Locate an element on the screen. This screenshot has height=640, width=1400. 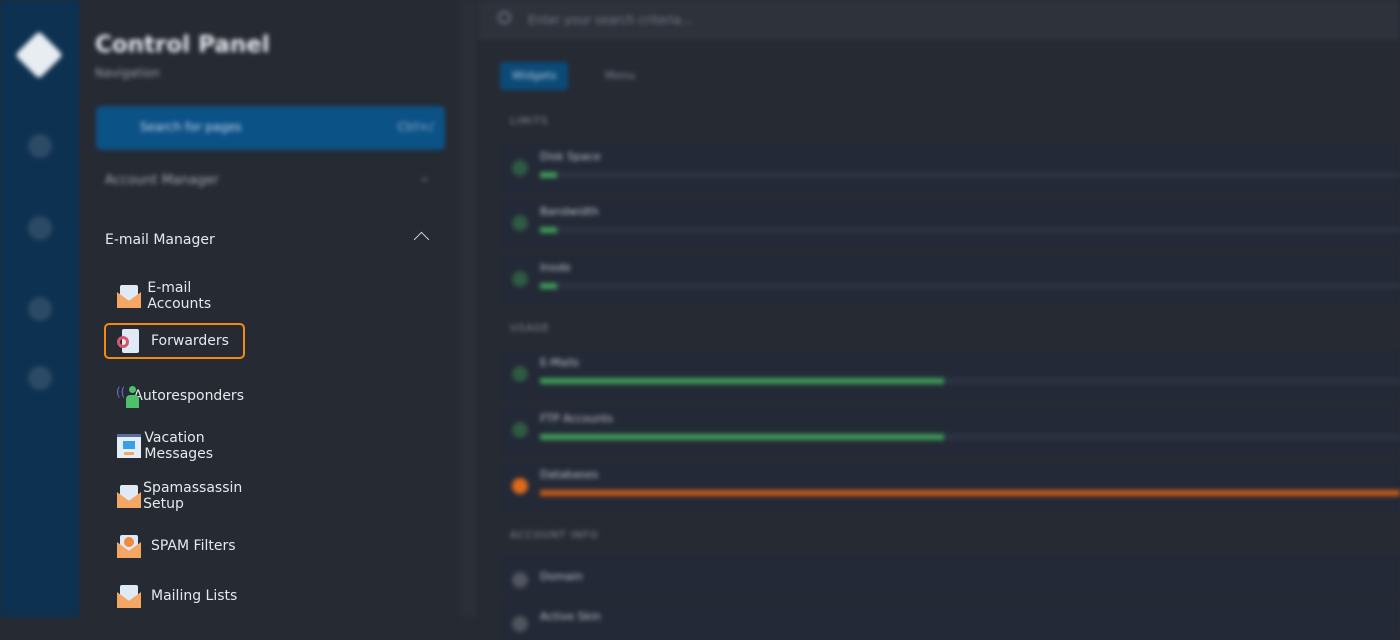
sidebar-item-spamassassin-setup: Spamassassin Setup is located at coordinates (175, 496).